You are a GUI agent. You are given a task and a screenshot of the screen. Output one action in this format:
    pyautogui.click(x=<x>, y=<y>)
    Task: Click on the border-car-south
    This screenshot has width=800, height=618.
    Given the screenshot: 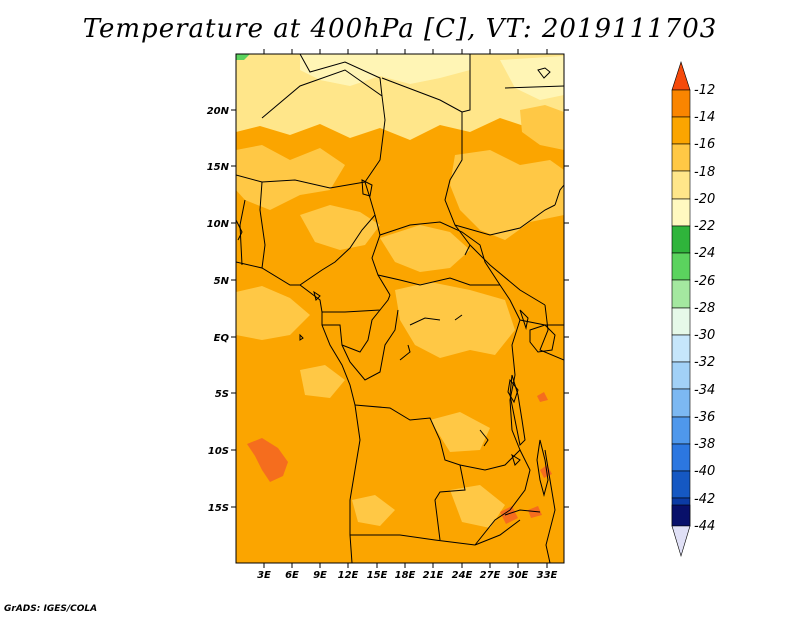 What is the action you would take?
    pyautogui.click(x=438, y=280)
    